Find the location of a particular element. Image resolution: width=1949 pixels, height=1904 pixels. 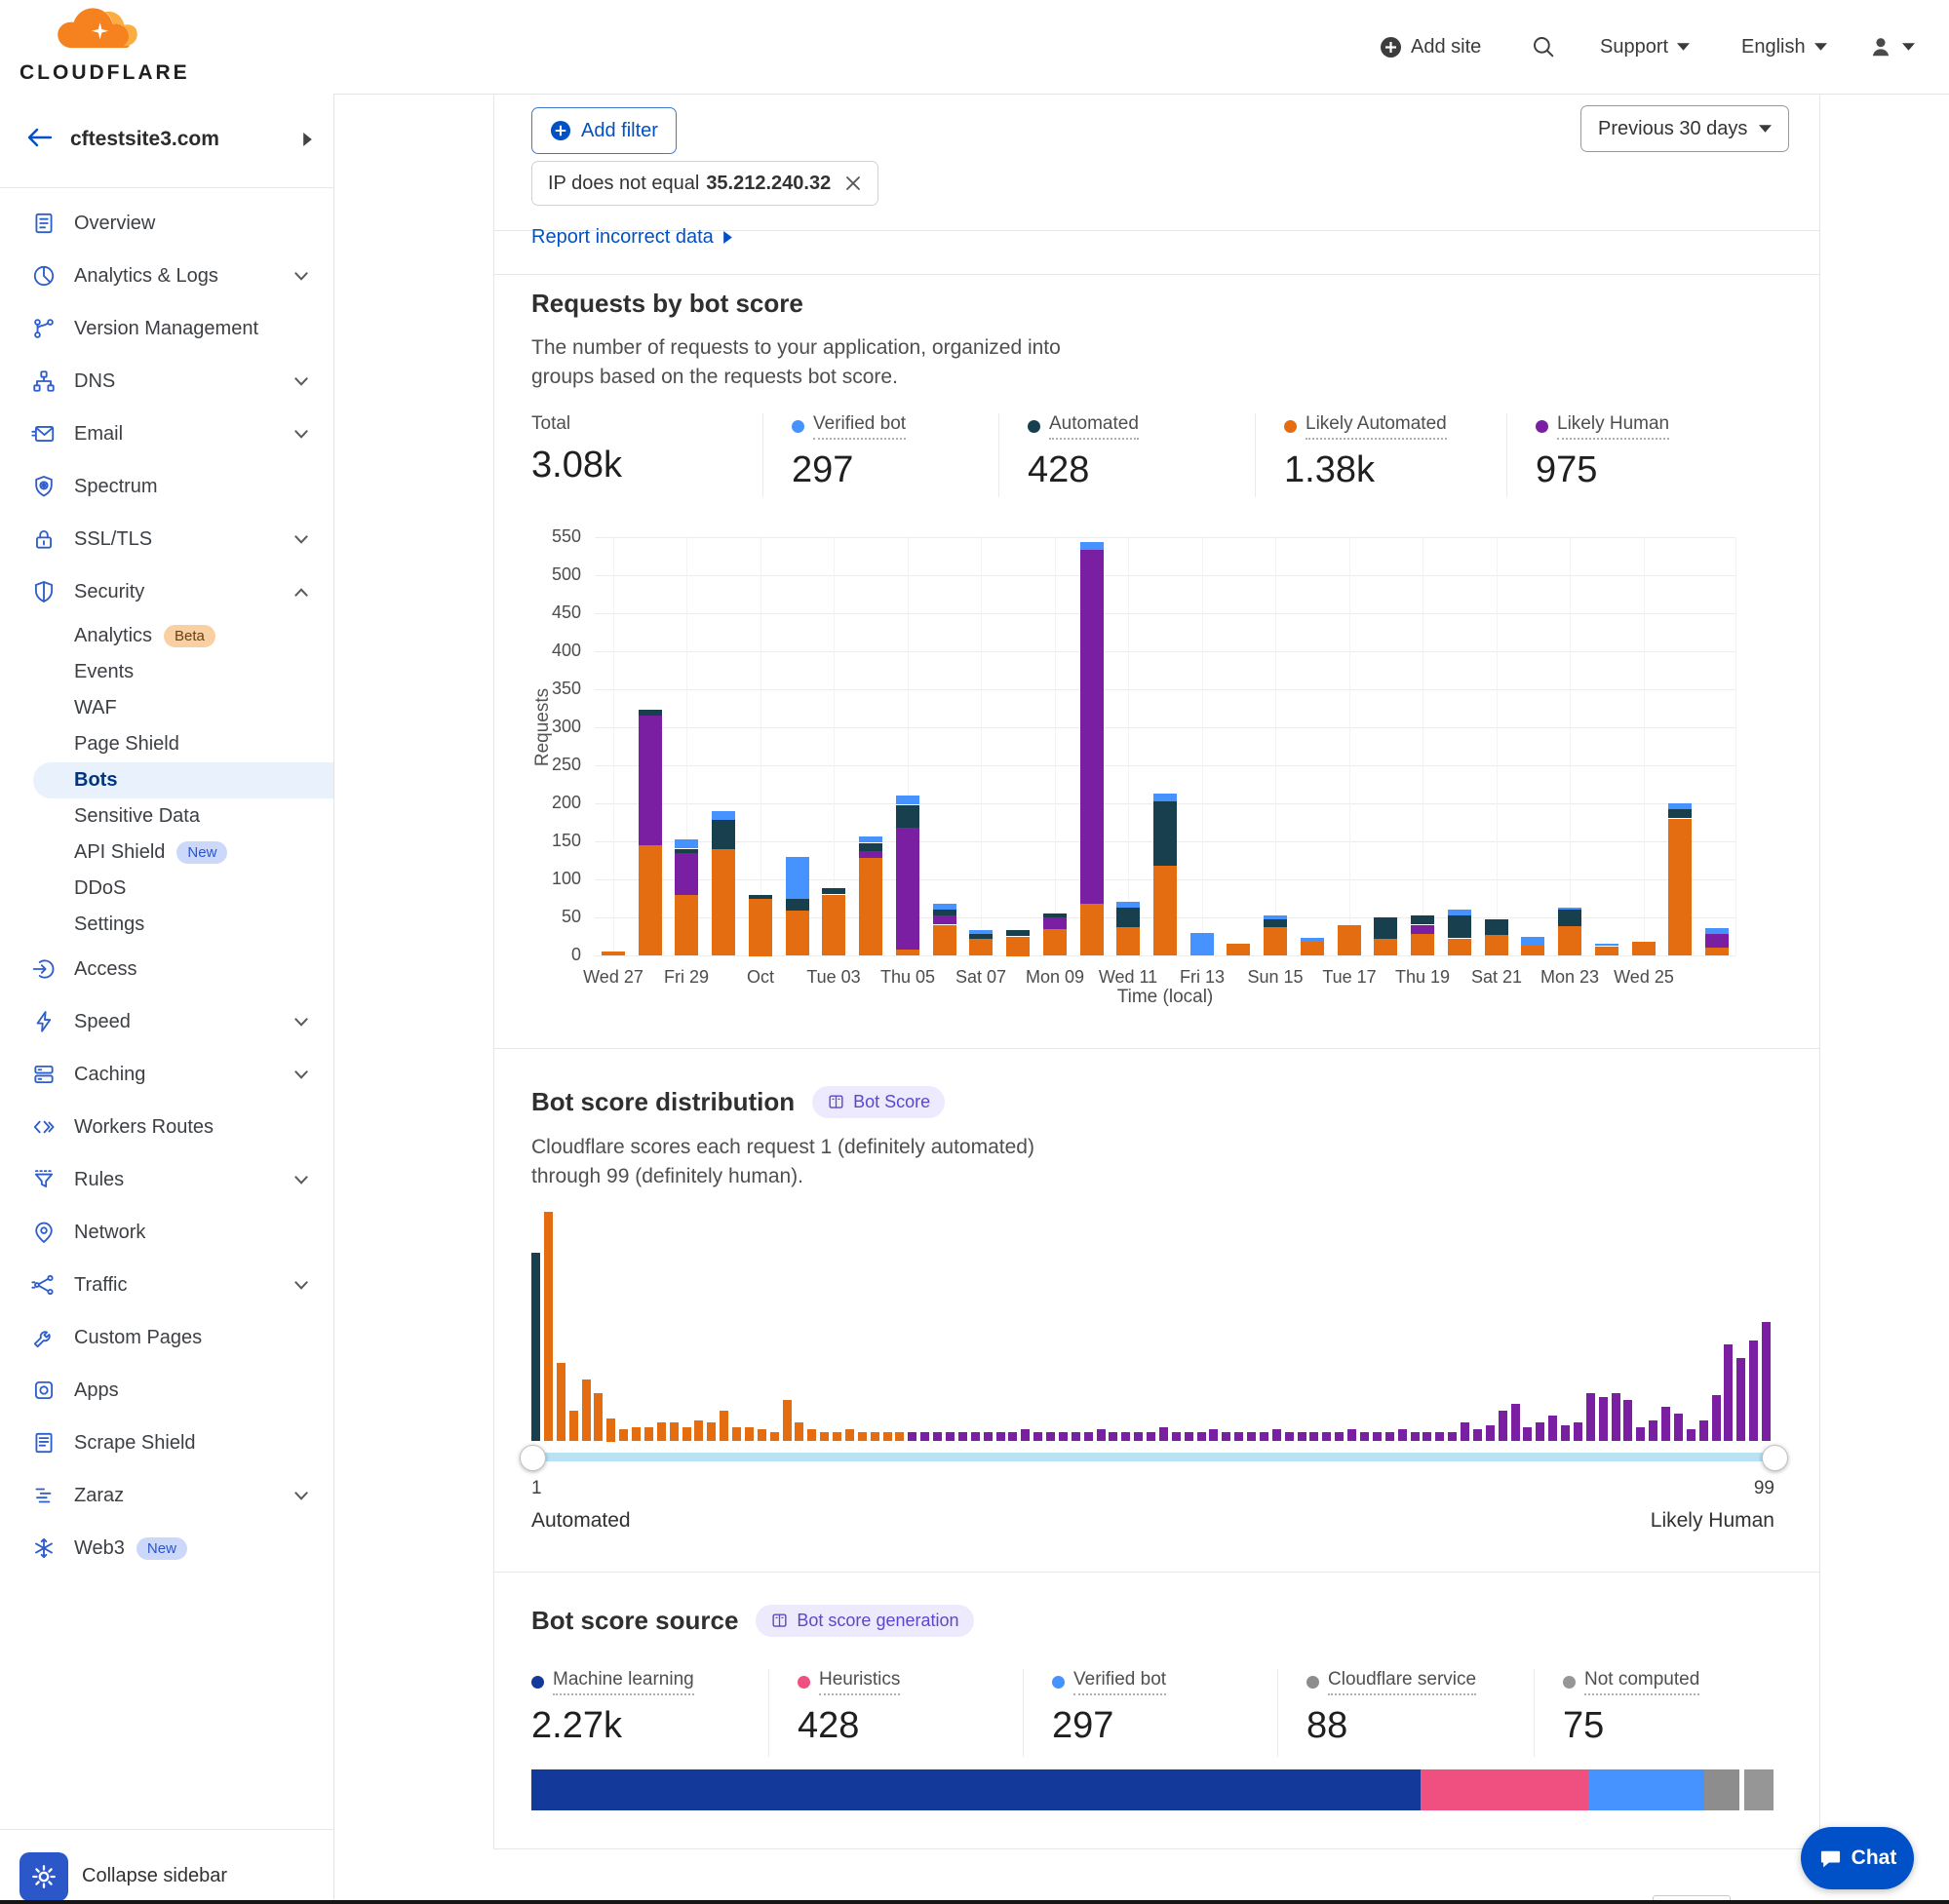

cloudflare-logo: CLOUDFLARE is located at coordinates (103, 44).